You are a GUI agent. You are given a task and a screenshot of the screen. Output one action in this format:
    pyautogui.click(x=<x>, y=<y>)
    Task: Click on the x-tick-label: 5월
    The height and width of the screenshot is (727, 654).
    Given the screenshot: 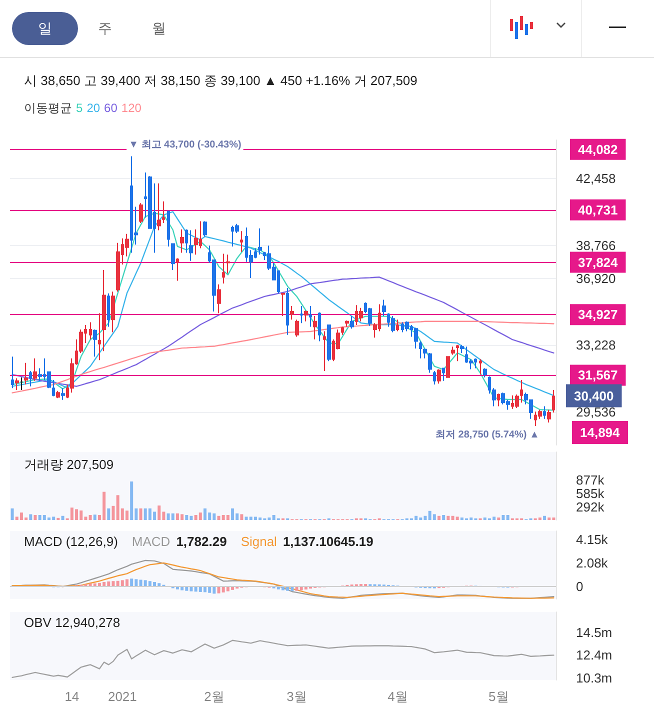 What is the action you would take?
    pyautogui.click(x=498, y=696)
    